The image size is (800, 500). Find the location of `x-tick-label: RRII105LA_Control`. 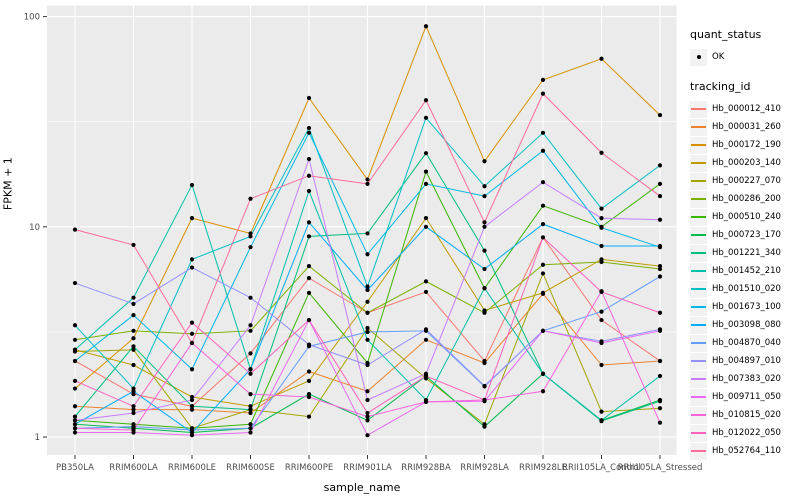

x-tick-label: RRII105LA_Control is located at coordinates (601, 468).